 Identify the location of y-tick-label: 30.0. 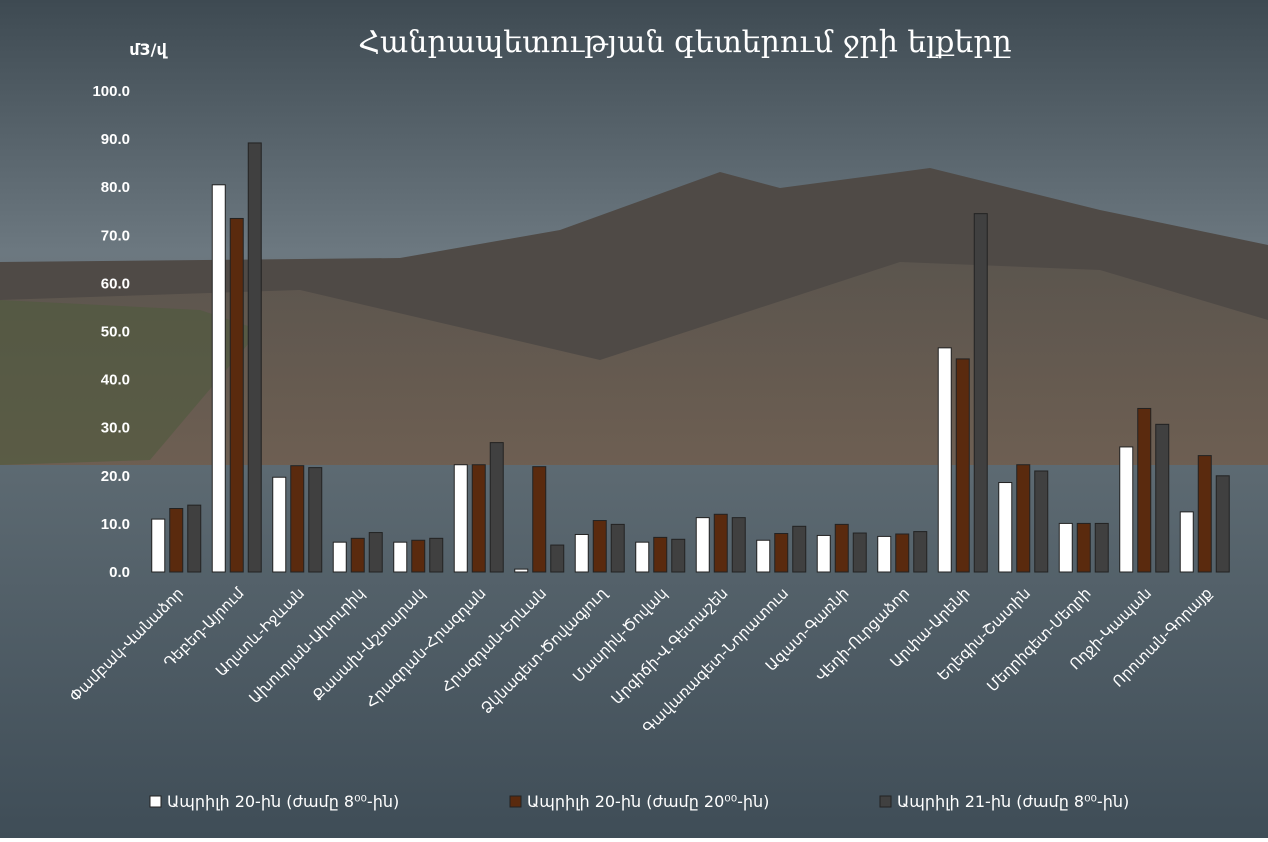
(115, 428).